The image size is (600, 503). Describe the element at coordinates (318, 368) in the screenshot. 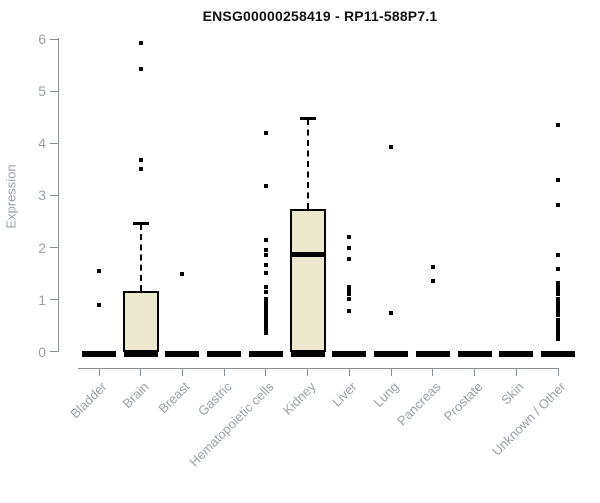

I see `x-axis-line` at that location.